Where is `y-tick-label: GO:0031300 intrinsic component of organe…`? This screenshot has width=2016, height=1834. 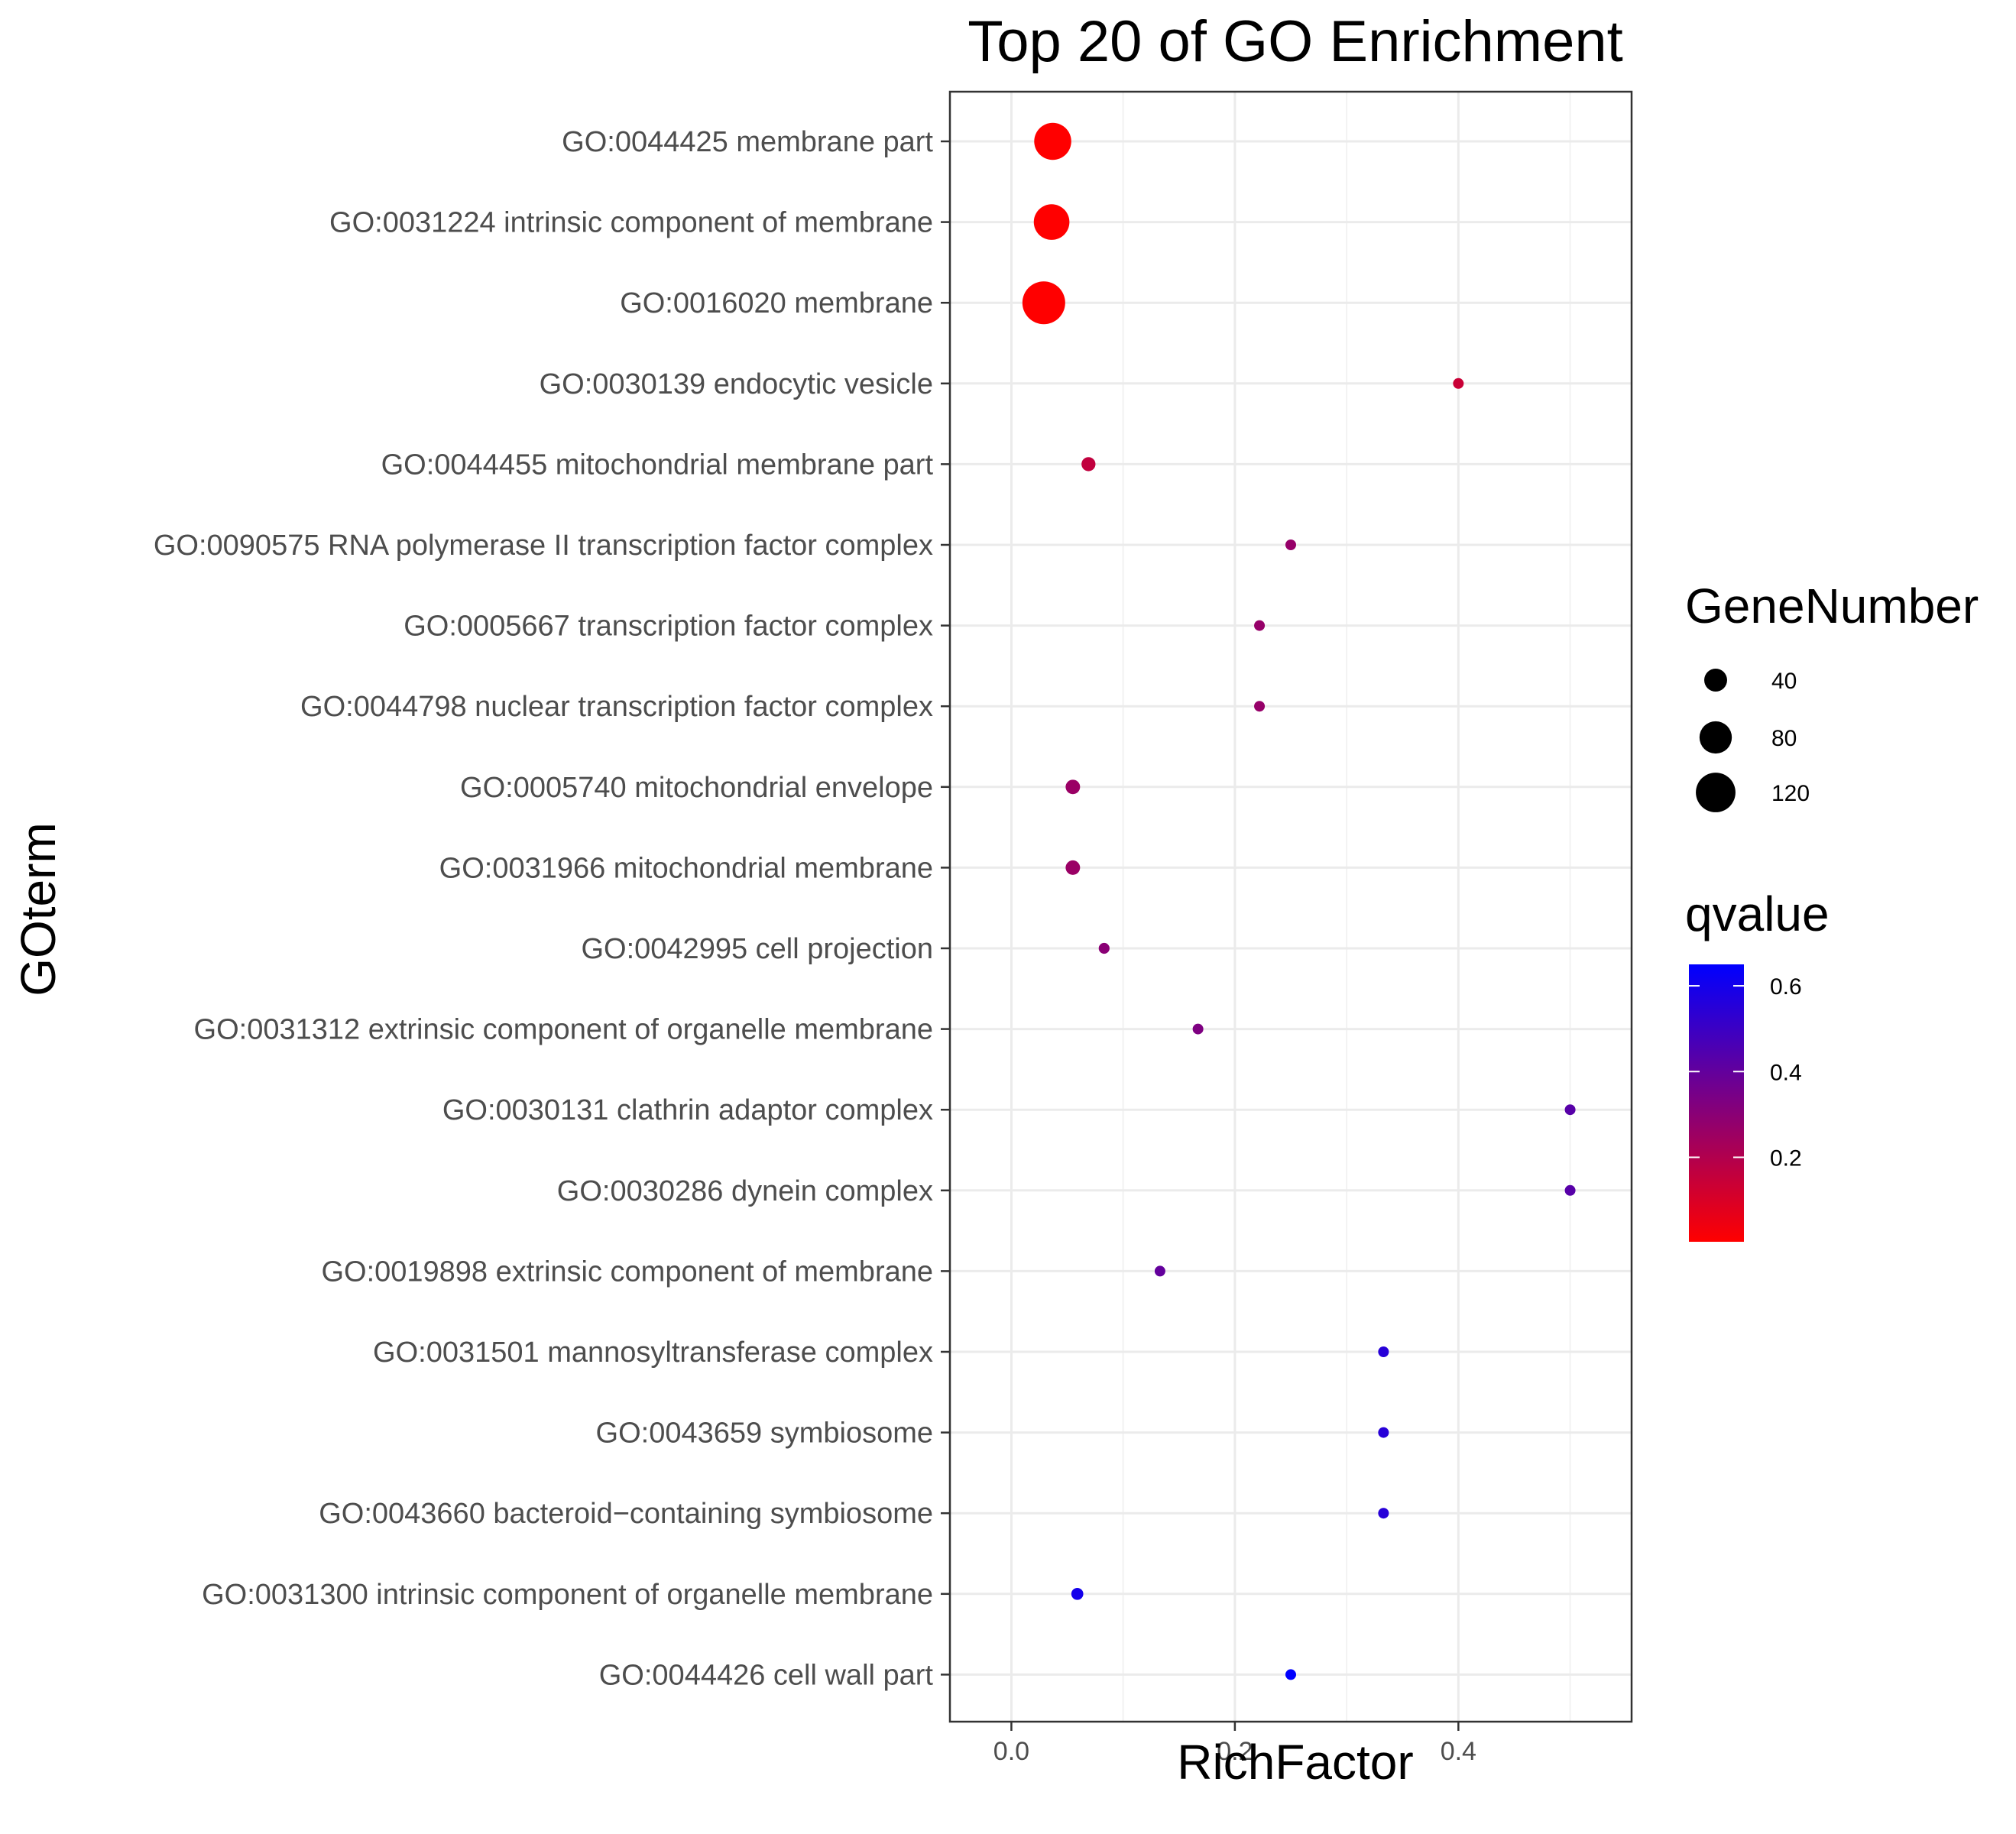 y-tick-label: GO:0031300 intrinsic component of organe… is located at coordinates (567, 1595).